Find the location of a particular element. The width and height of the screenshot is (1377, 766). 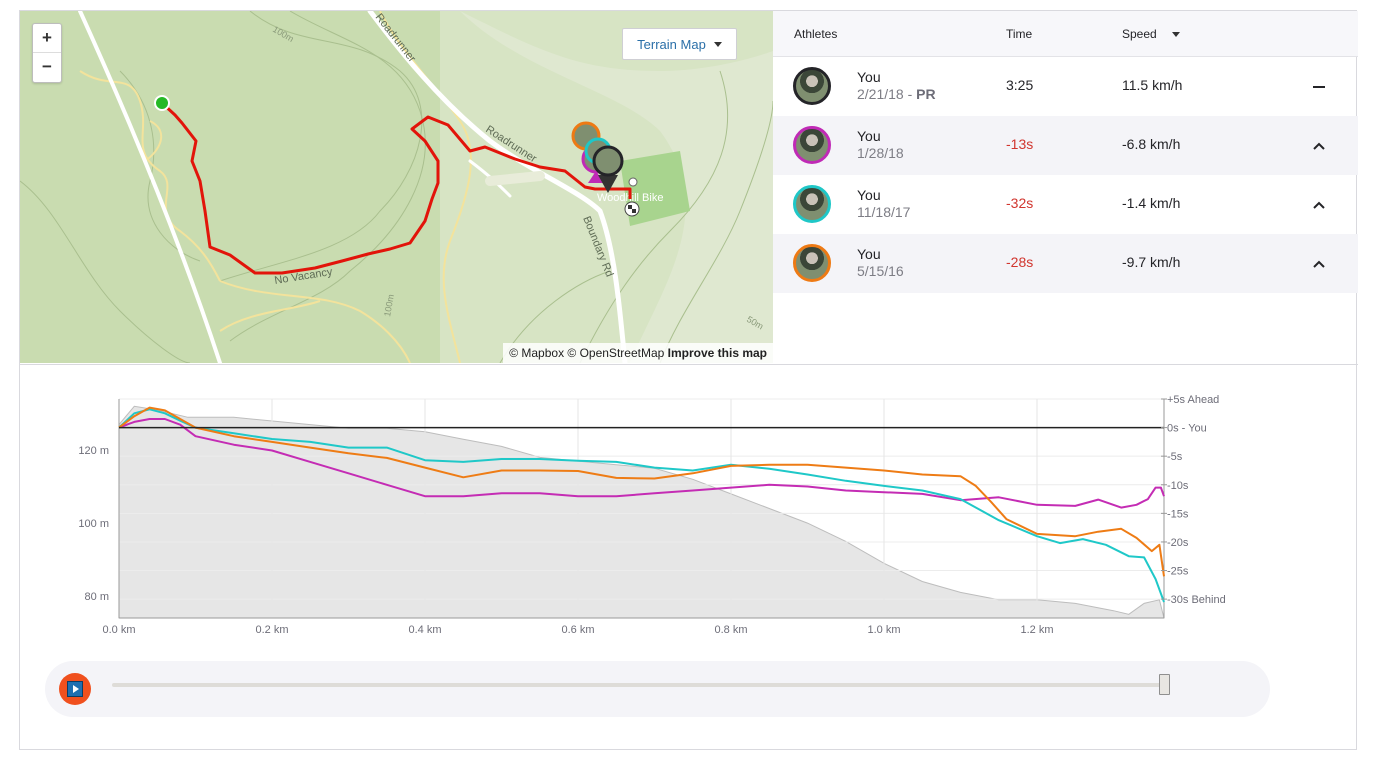

effort-date: 11/18/17 is located at coordinates (884, 212).